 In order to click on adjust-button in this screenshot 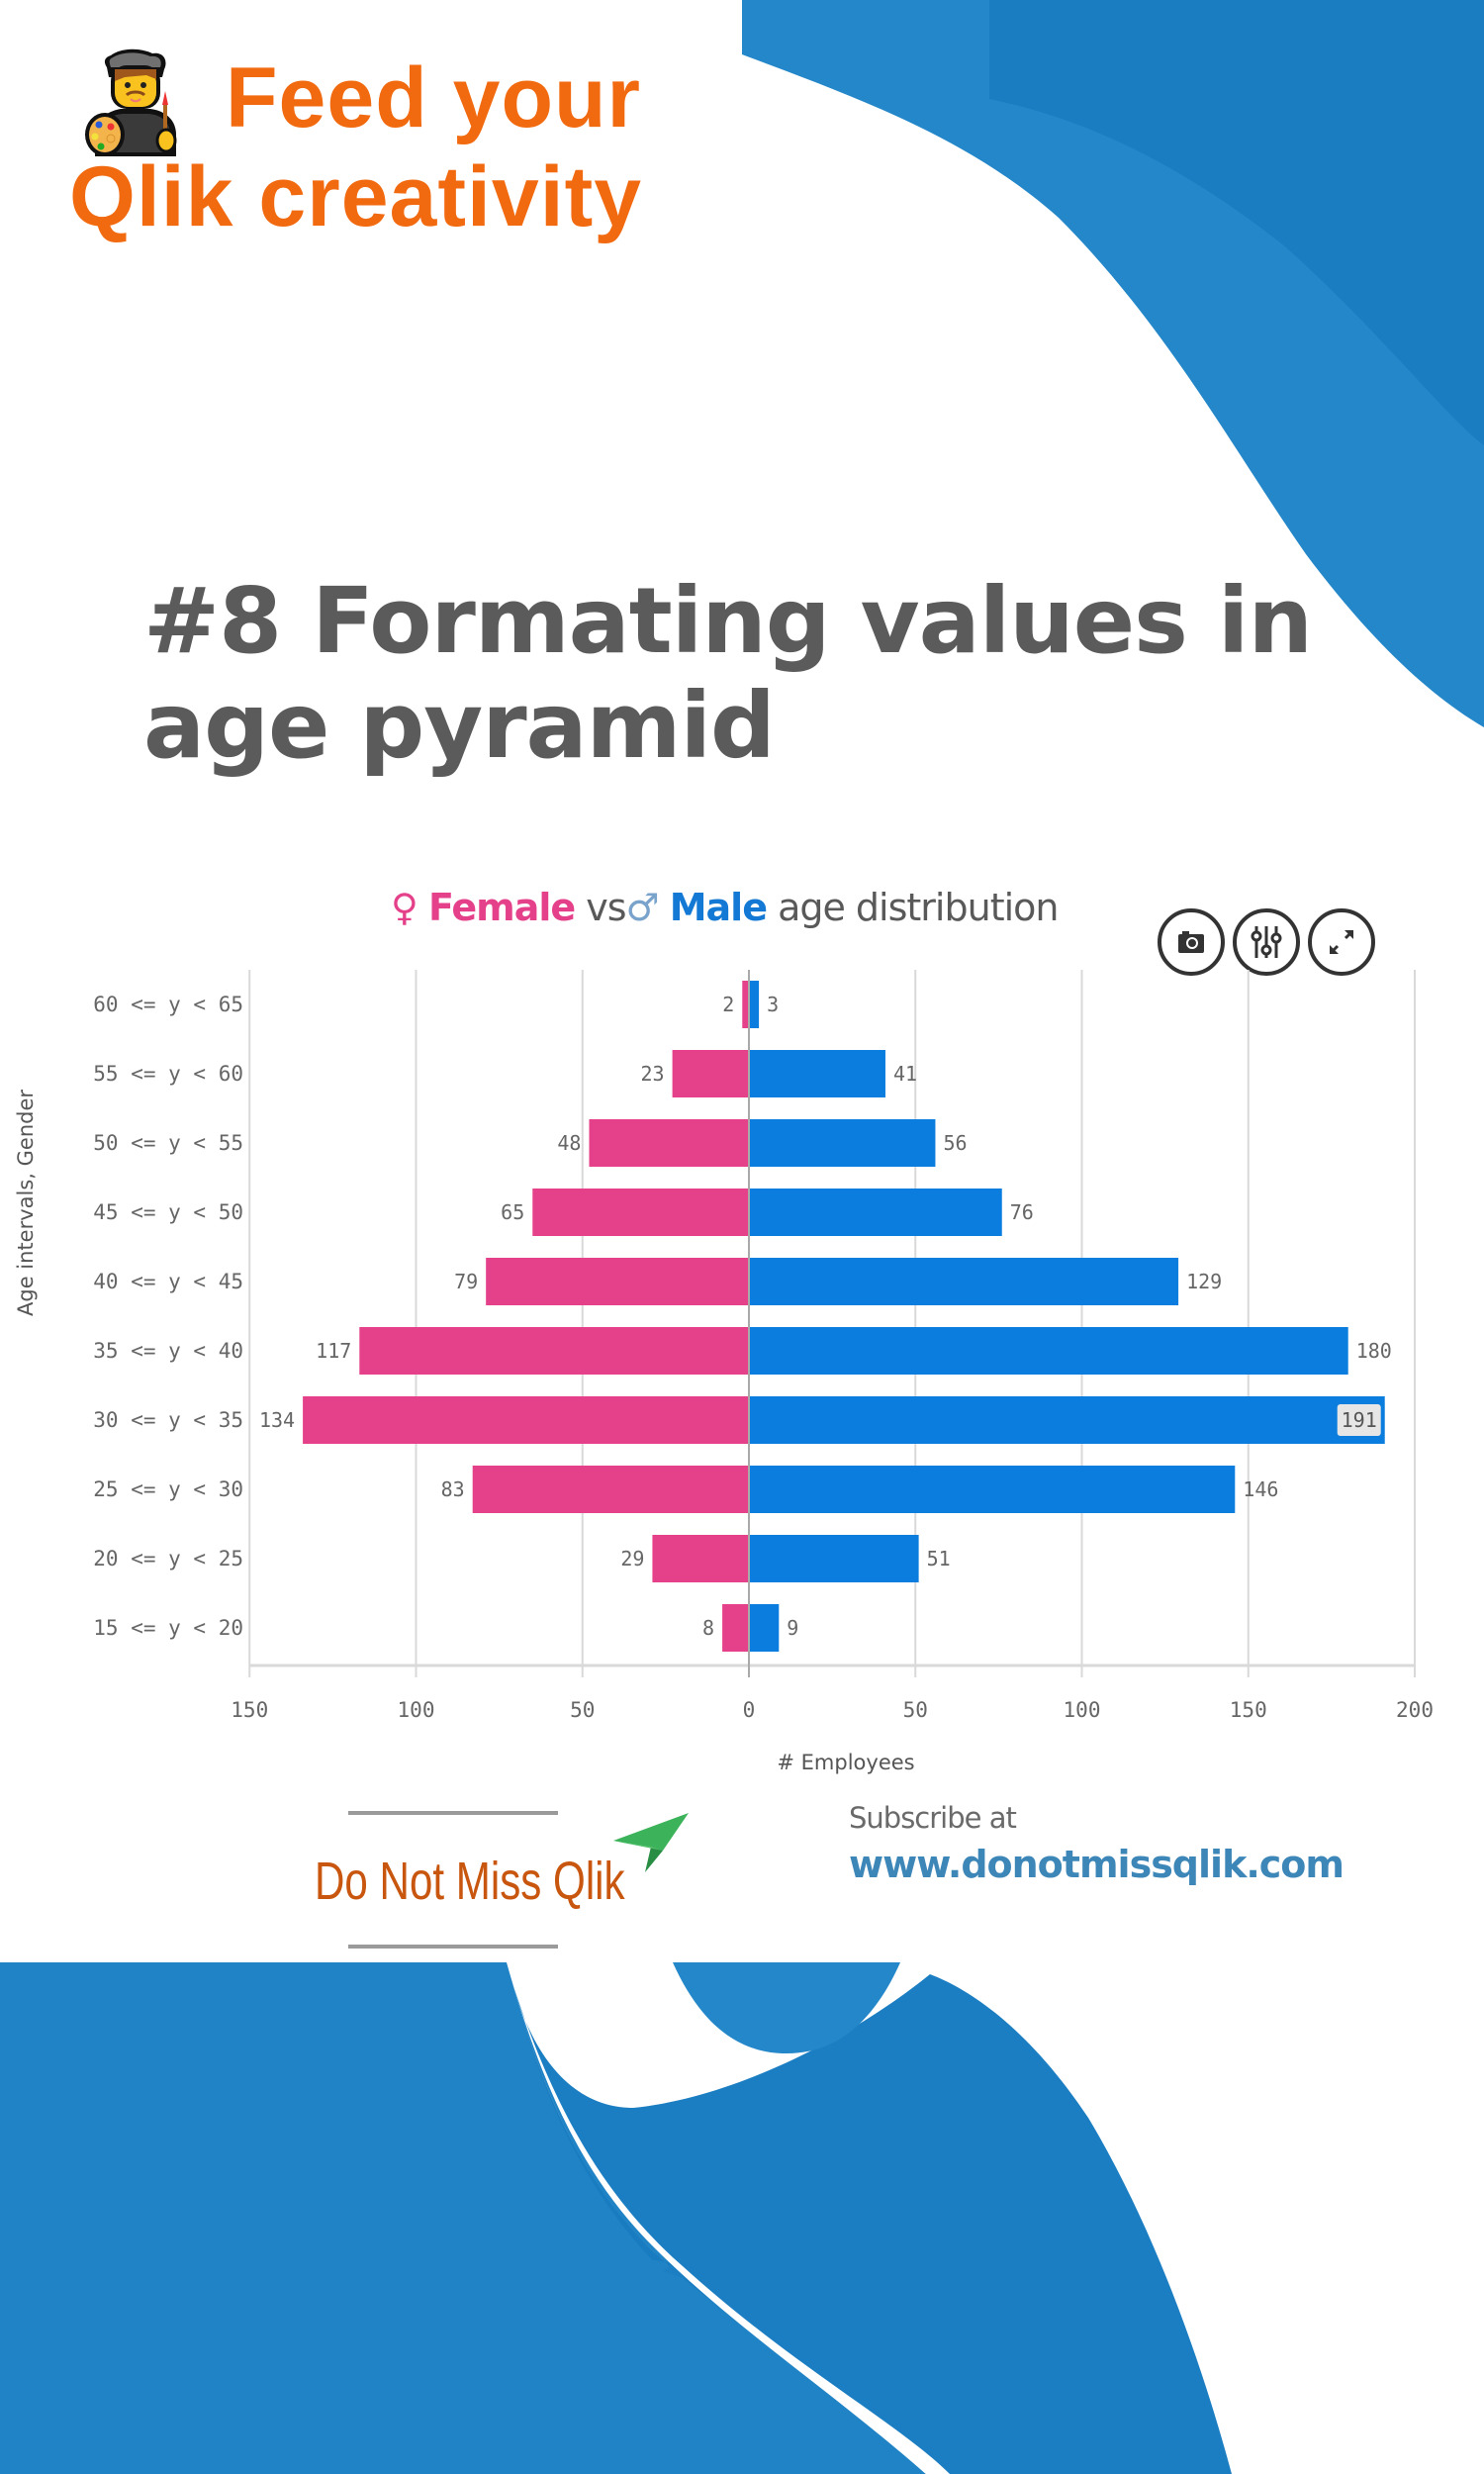, I will do `click(1266, 942)`.